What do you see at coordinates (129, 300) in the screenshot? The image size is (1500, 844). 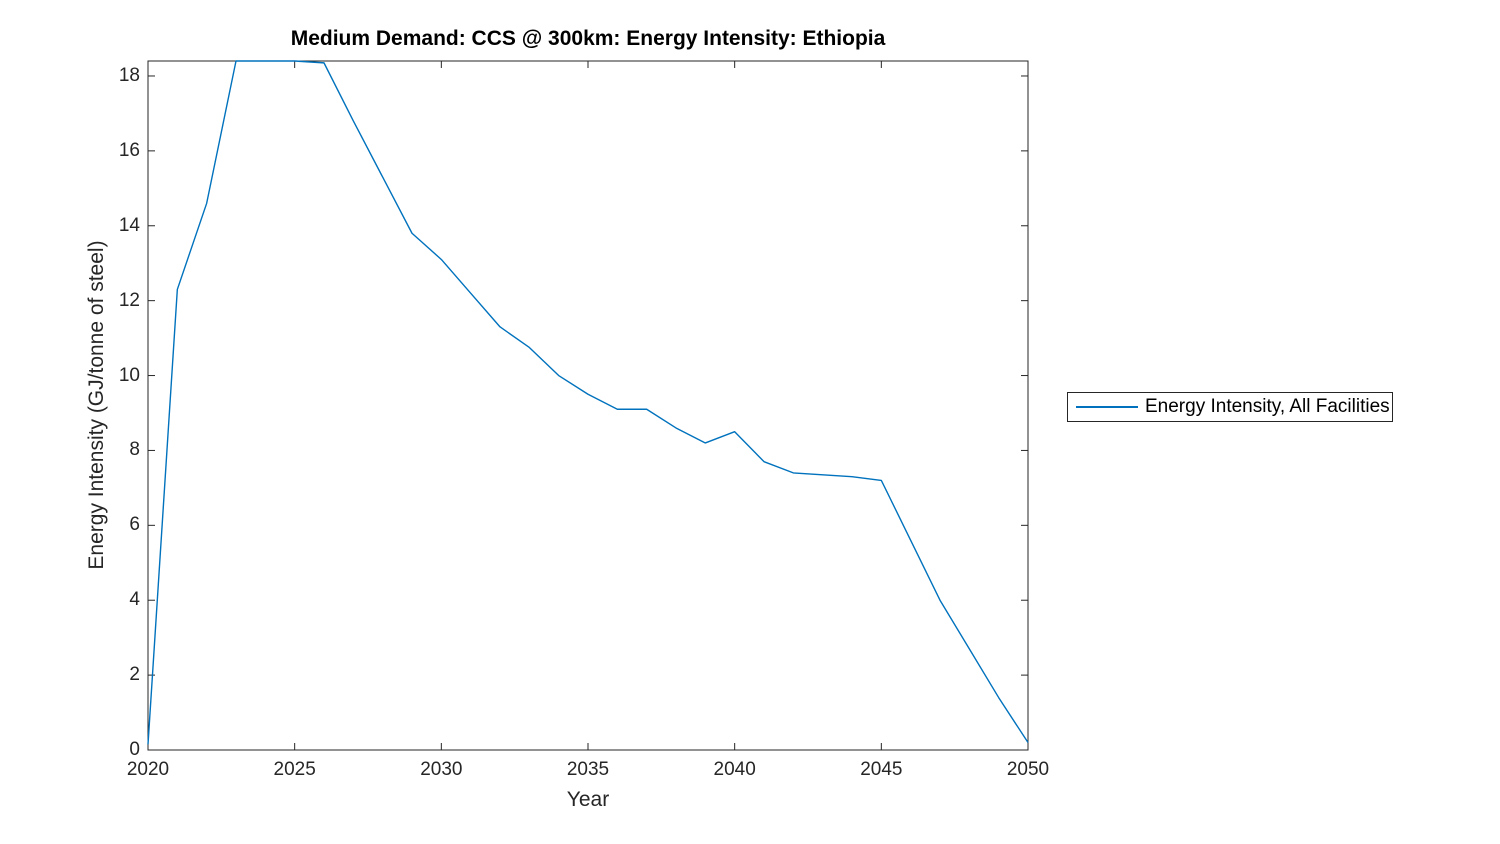 I see `y-tick-label: 12` at bounding box center [129, 300].